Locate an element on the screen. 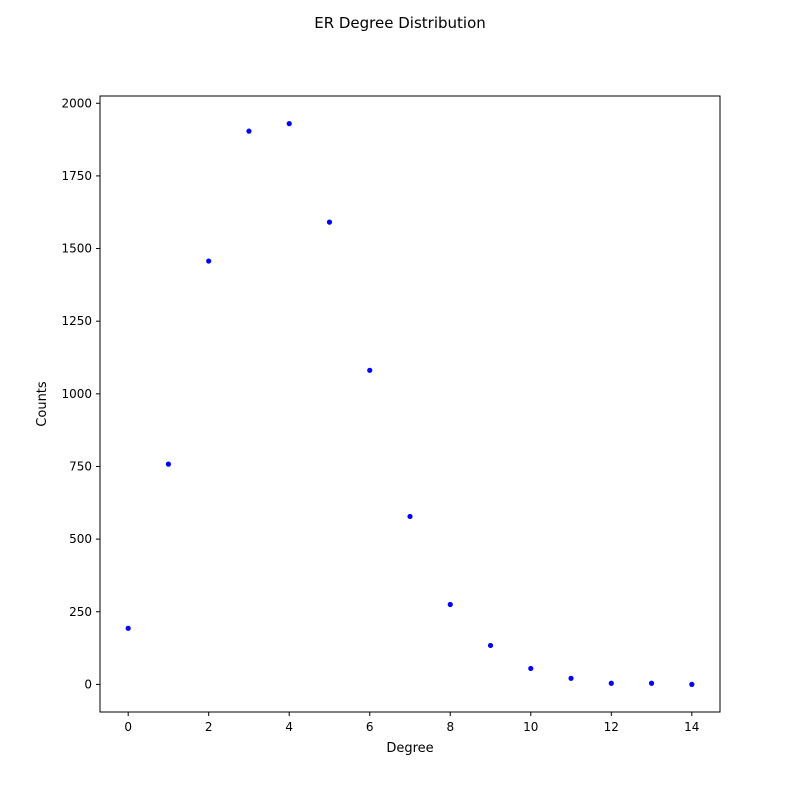  x-tick-label: 12 is located at coordinates (611, 727).